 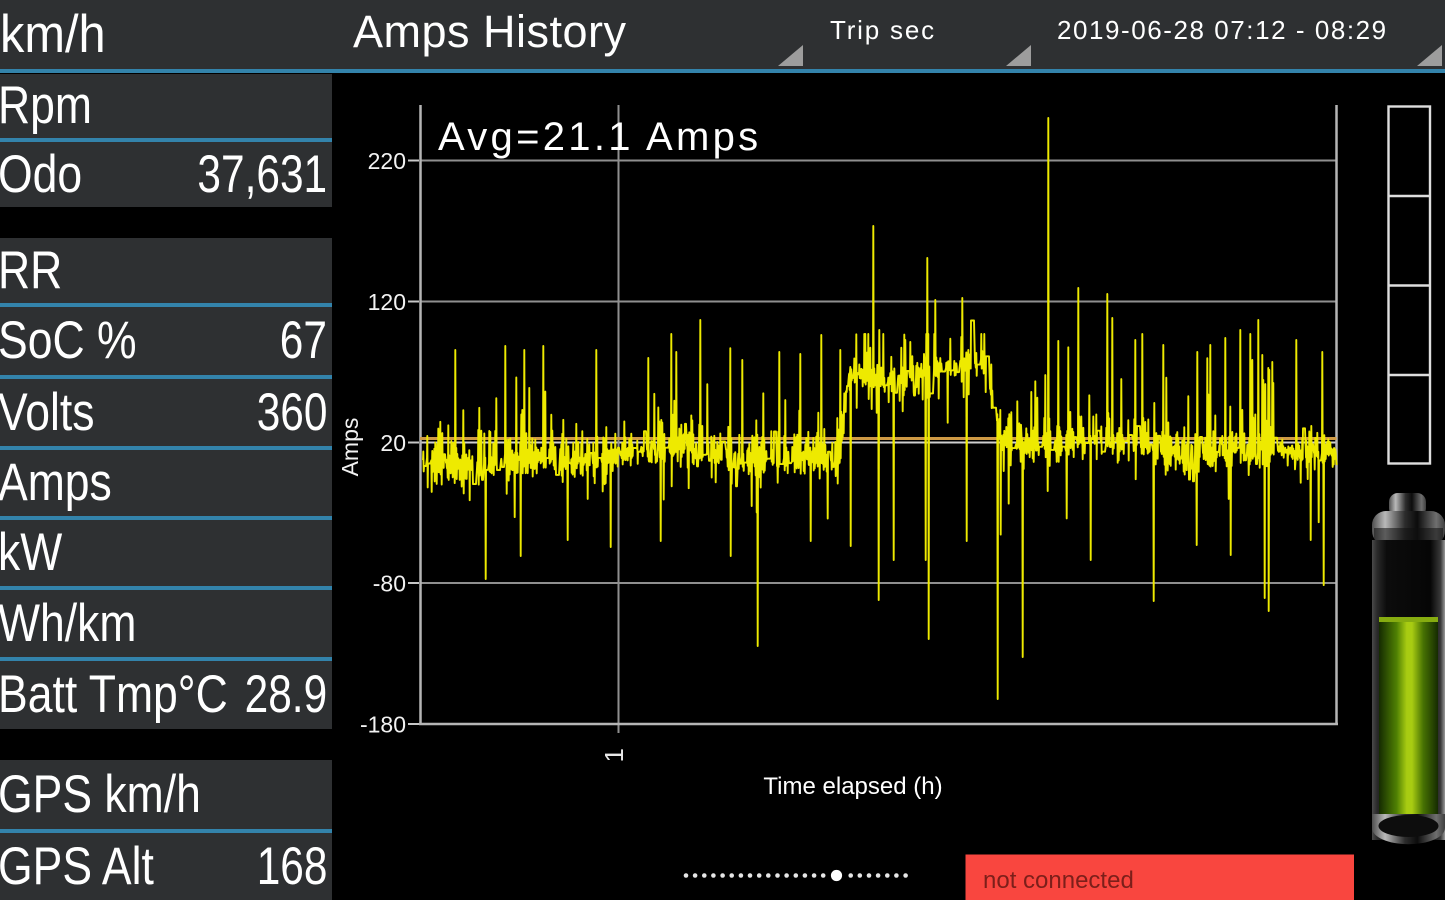 I want to click on svg-text: Avg=21.1 Amps, so click(x=599, y=137).